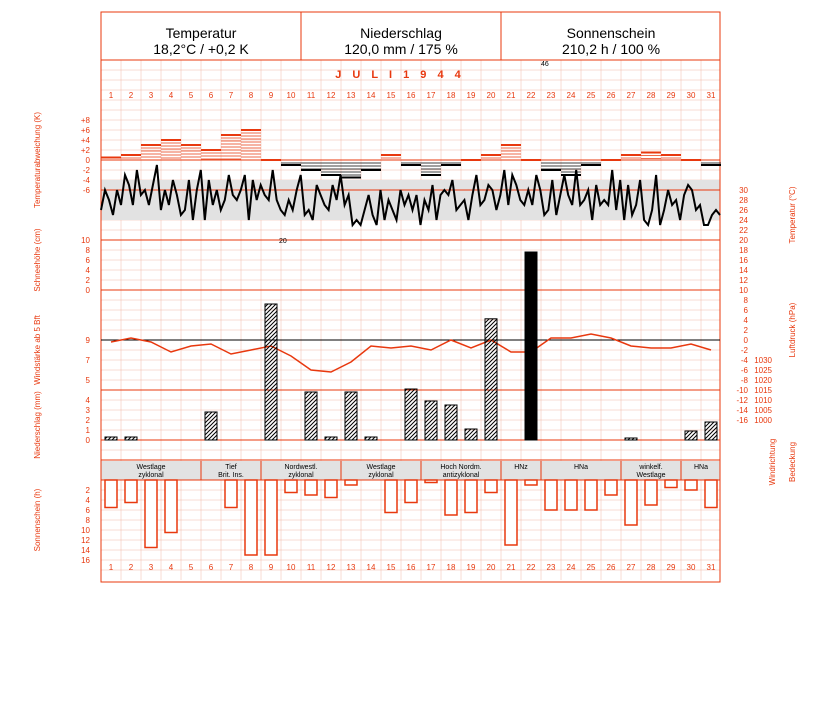 The image size is (827, 702). What do you see at coordinates (37, 160) in the screenshot?
I see `label-temp-dev: Temperaturabweichung (K)` at bounding box center [37, 160].